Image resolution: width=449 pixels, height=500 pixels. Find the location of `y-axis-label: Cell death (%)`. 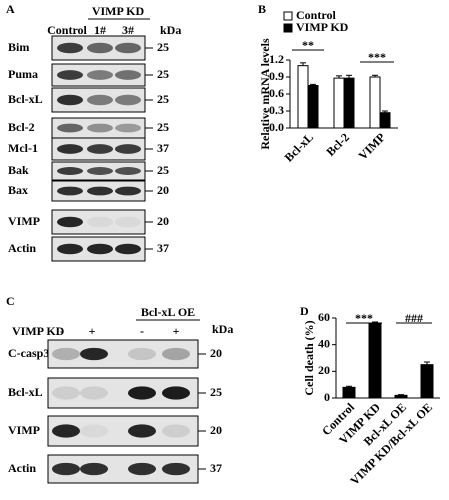

y-axis-label: Cell death (%) is located at coordinates (309, 357).